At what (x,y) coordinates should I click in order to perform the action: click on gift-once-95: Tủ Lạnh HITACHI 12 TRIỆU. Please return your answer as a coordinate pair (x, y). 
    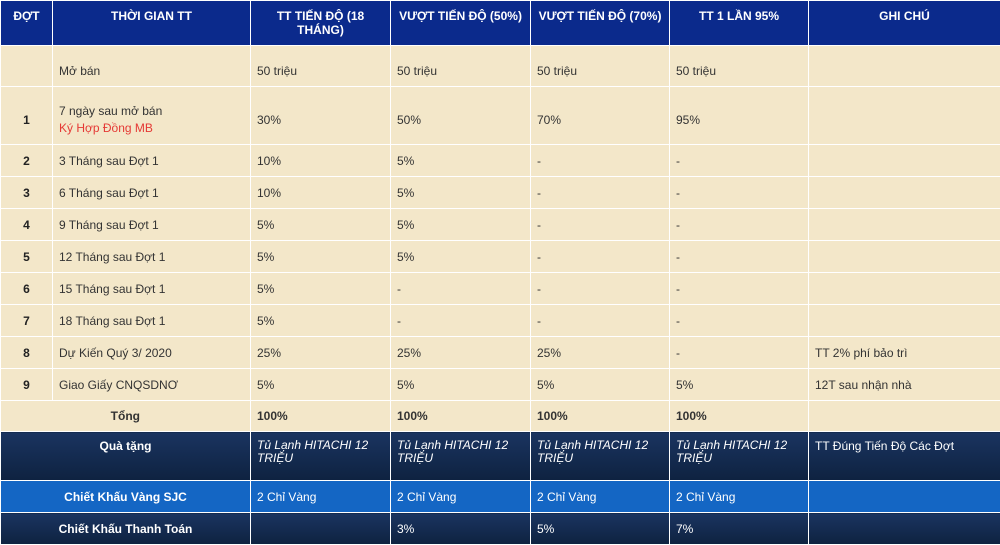
    Looking at the image, I should click on (739, 456).